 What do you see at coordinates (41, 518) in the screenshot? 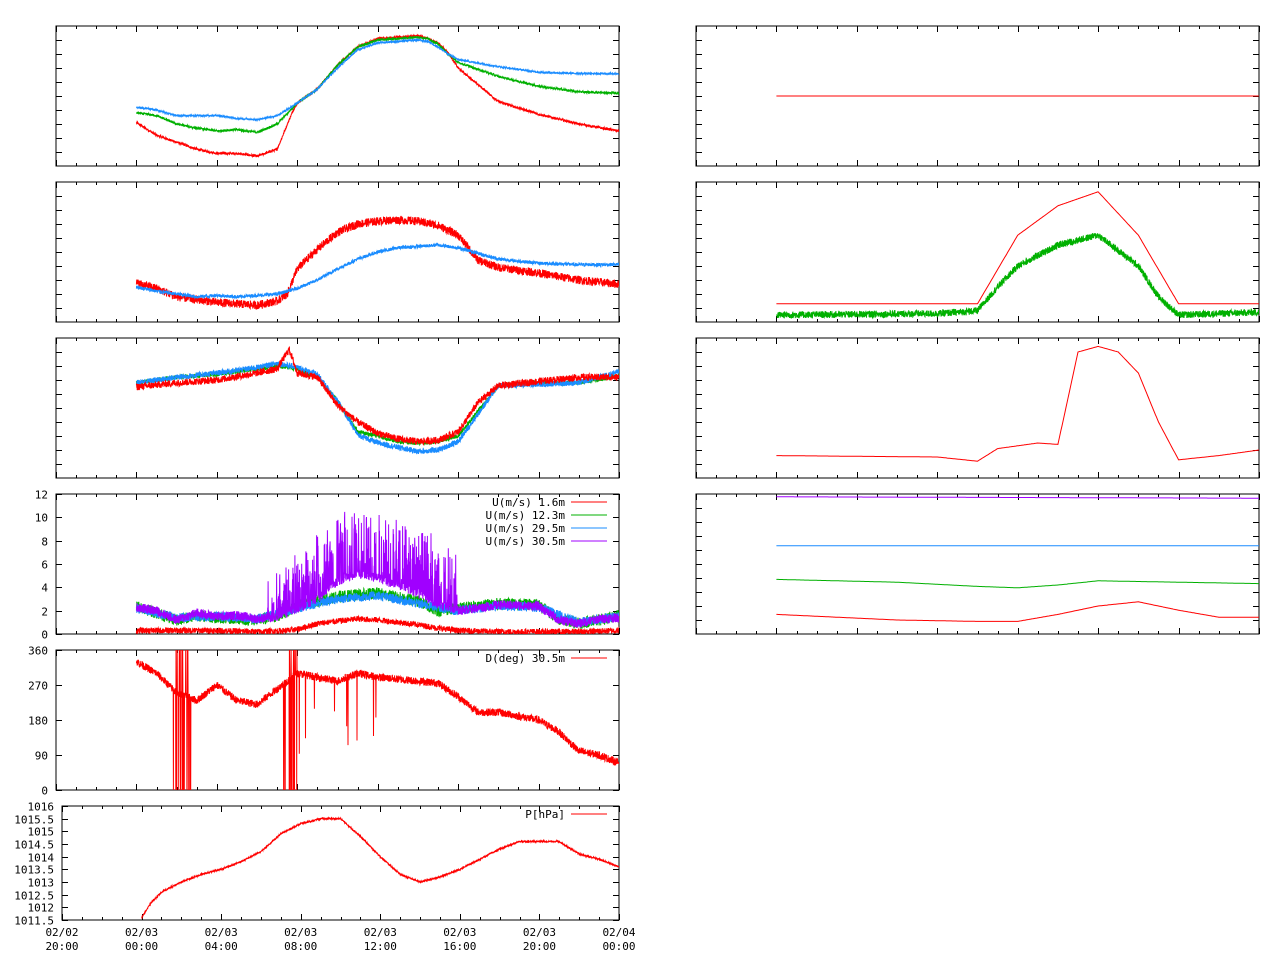
I see `y-tick-label: 10` at bounding box center [41, 518].